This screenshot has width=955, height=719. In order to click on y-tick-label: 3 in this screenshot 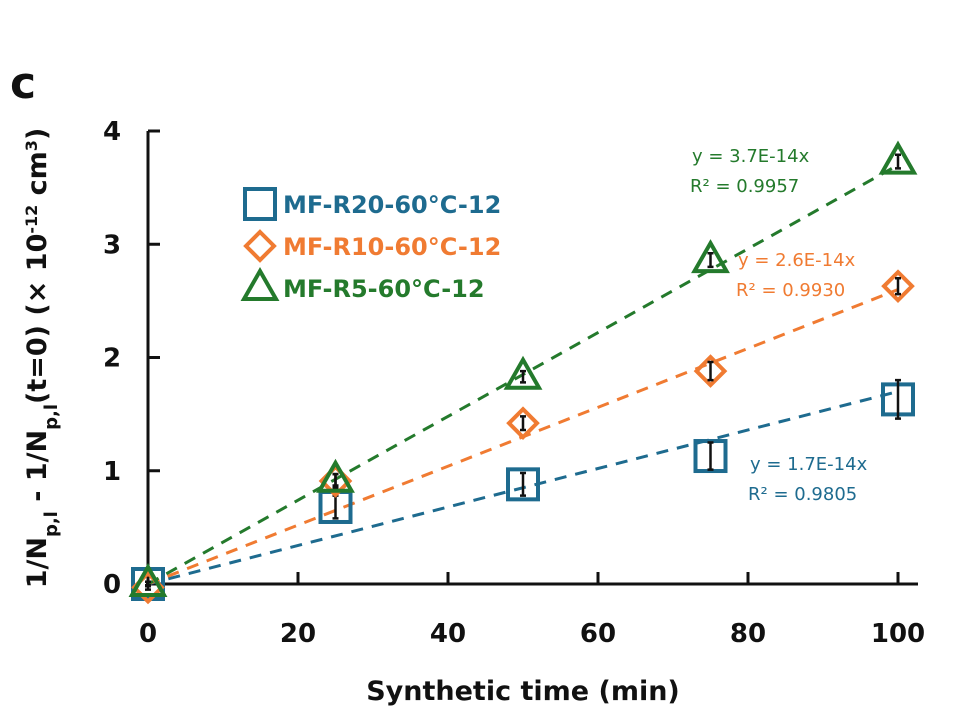, I will do `click(112, 245)`.